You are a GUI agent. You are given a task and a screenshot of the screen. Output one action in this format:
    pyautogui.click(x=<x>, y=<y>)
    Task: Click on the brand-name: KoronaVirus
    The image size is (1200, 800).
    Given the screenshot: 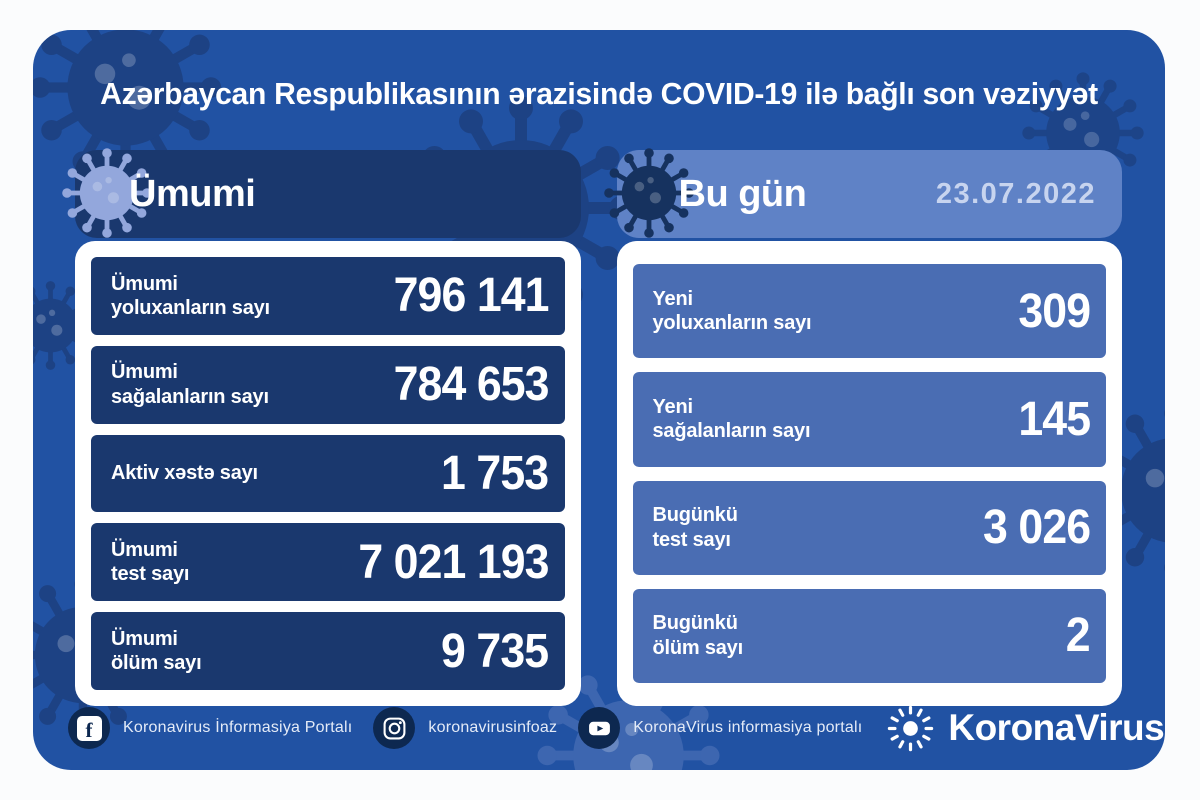 What is the action you would take?
    pyautogui.click(x=1056, y=727)
    